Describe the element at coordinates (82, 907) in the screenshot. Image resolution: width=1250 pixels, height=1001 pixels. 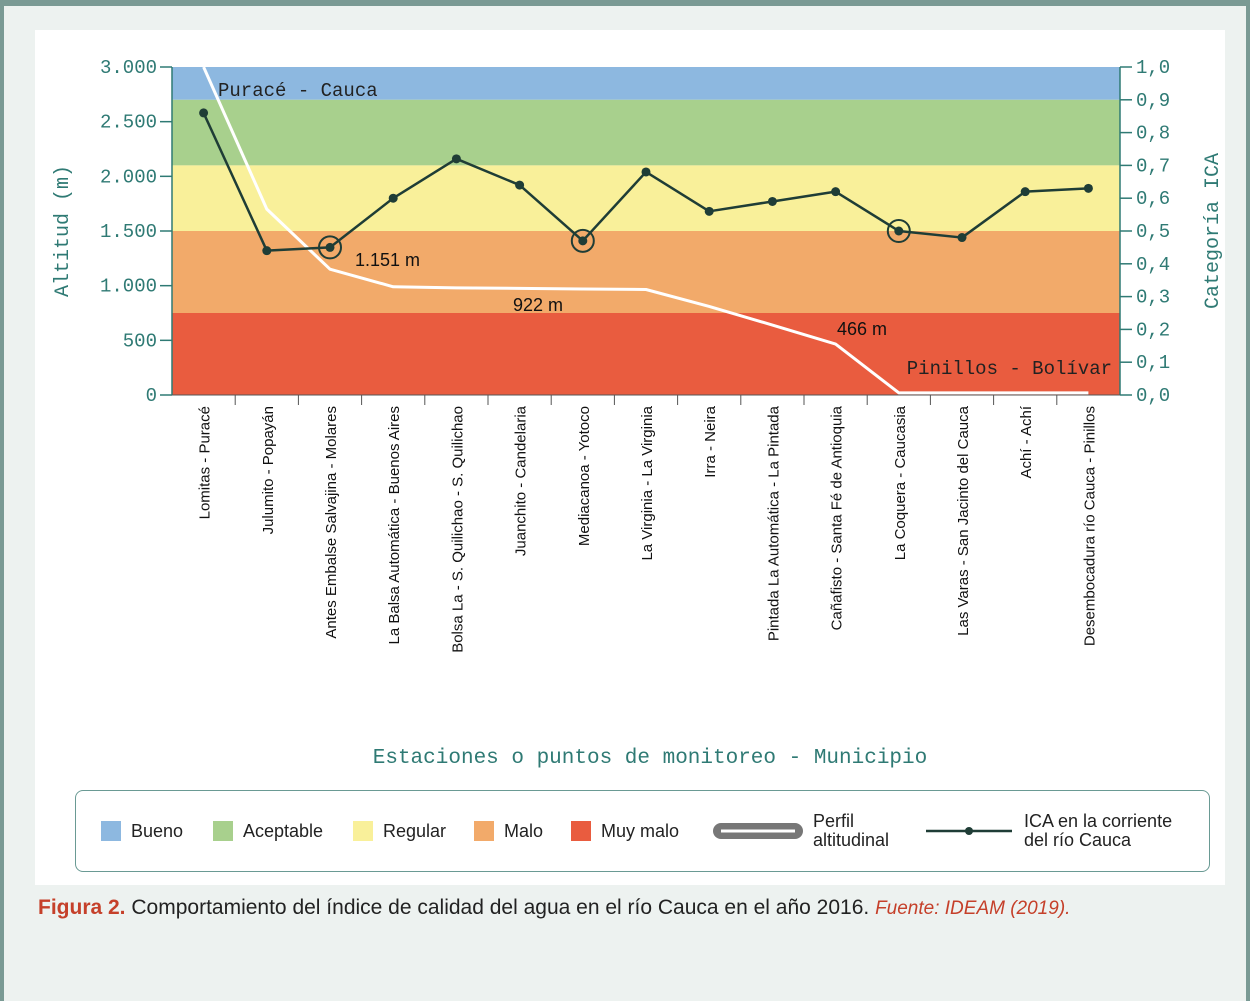
I see `caption-label: Figura 2.` at that location.